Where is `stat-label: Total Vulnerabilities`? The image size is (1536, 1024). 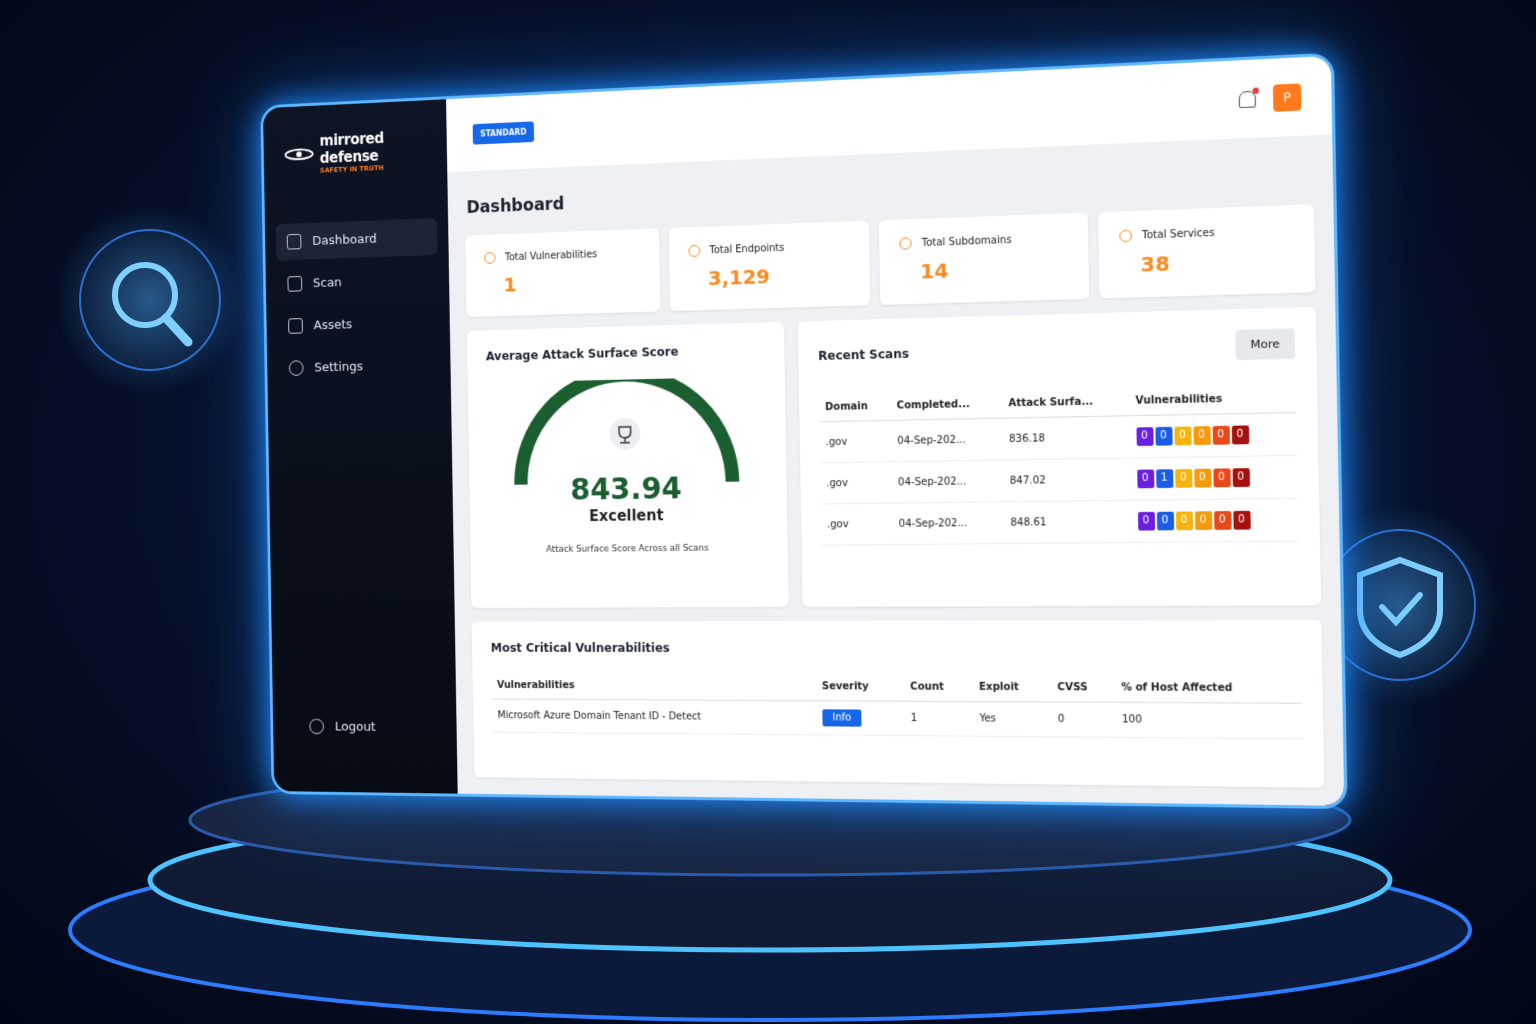
stat-label: Total Vulnerabilities is located at coordinates (551, 255).